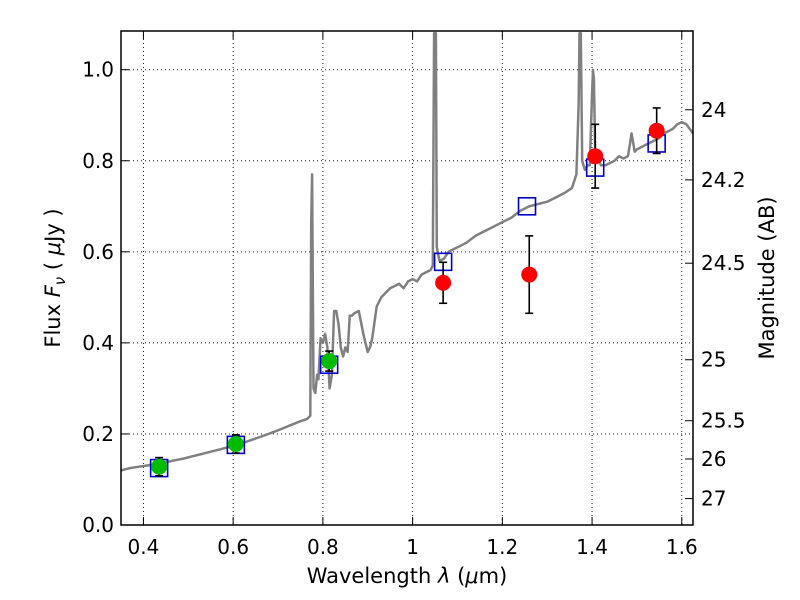 The image size is (800, 600). I want to click on y-axis-label: Flux Fν ( μJy ), so click(55, 277).